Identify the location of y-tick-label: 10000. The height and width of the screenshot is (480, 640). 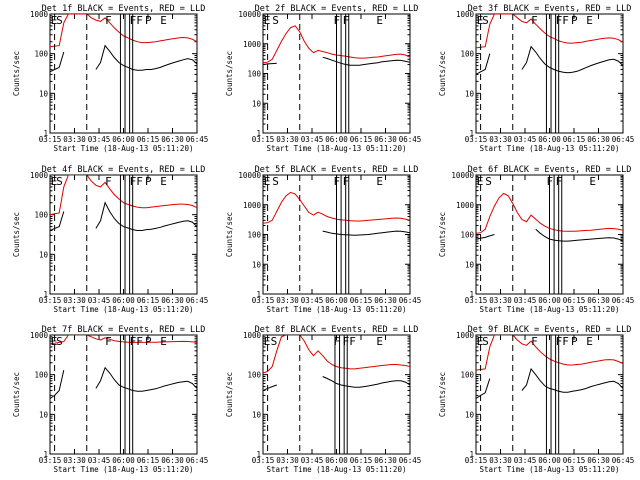
(462, 175).